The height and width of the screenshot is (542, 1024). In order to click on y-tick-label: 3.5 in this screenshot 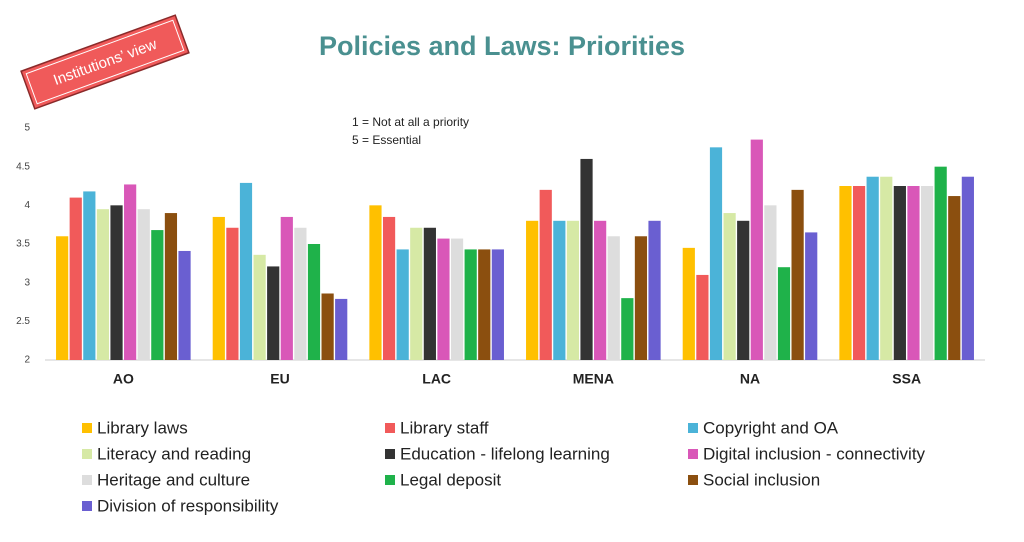, I will do `click(23, 244)`.